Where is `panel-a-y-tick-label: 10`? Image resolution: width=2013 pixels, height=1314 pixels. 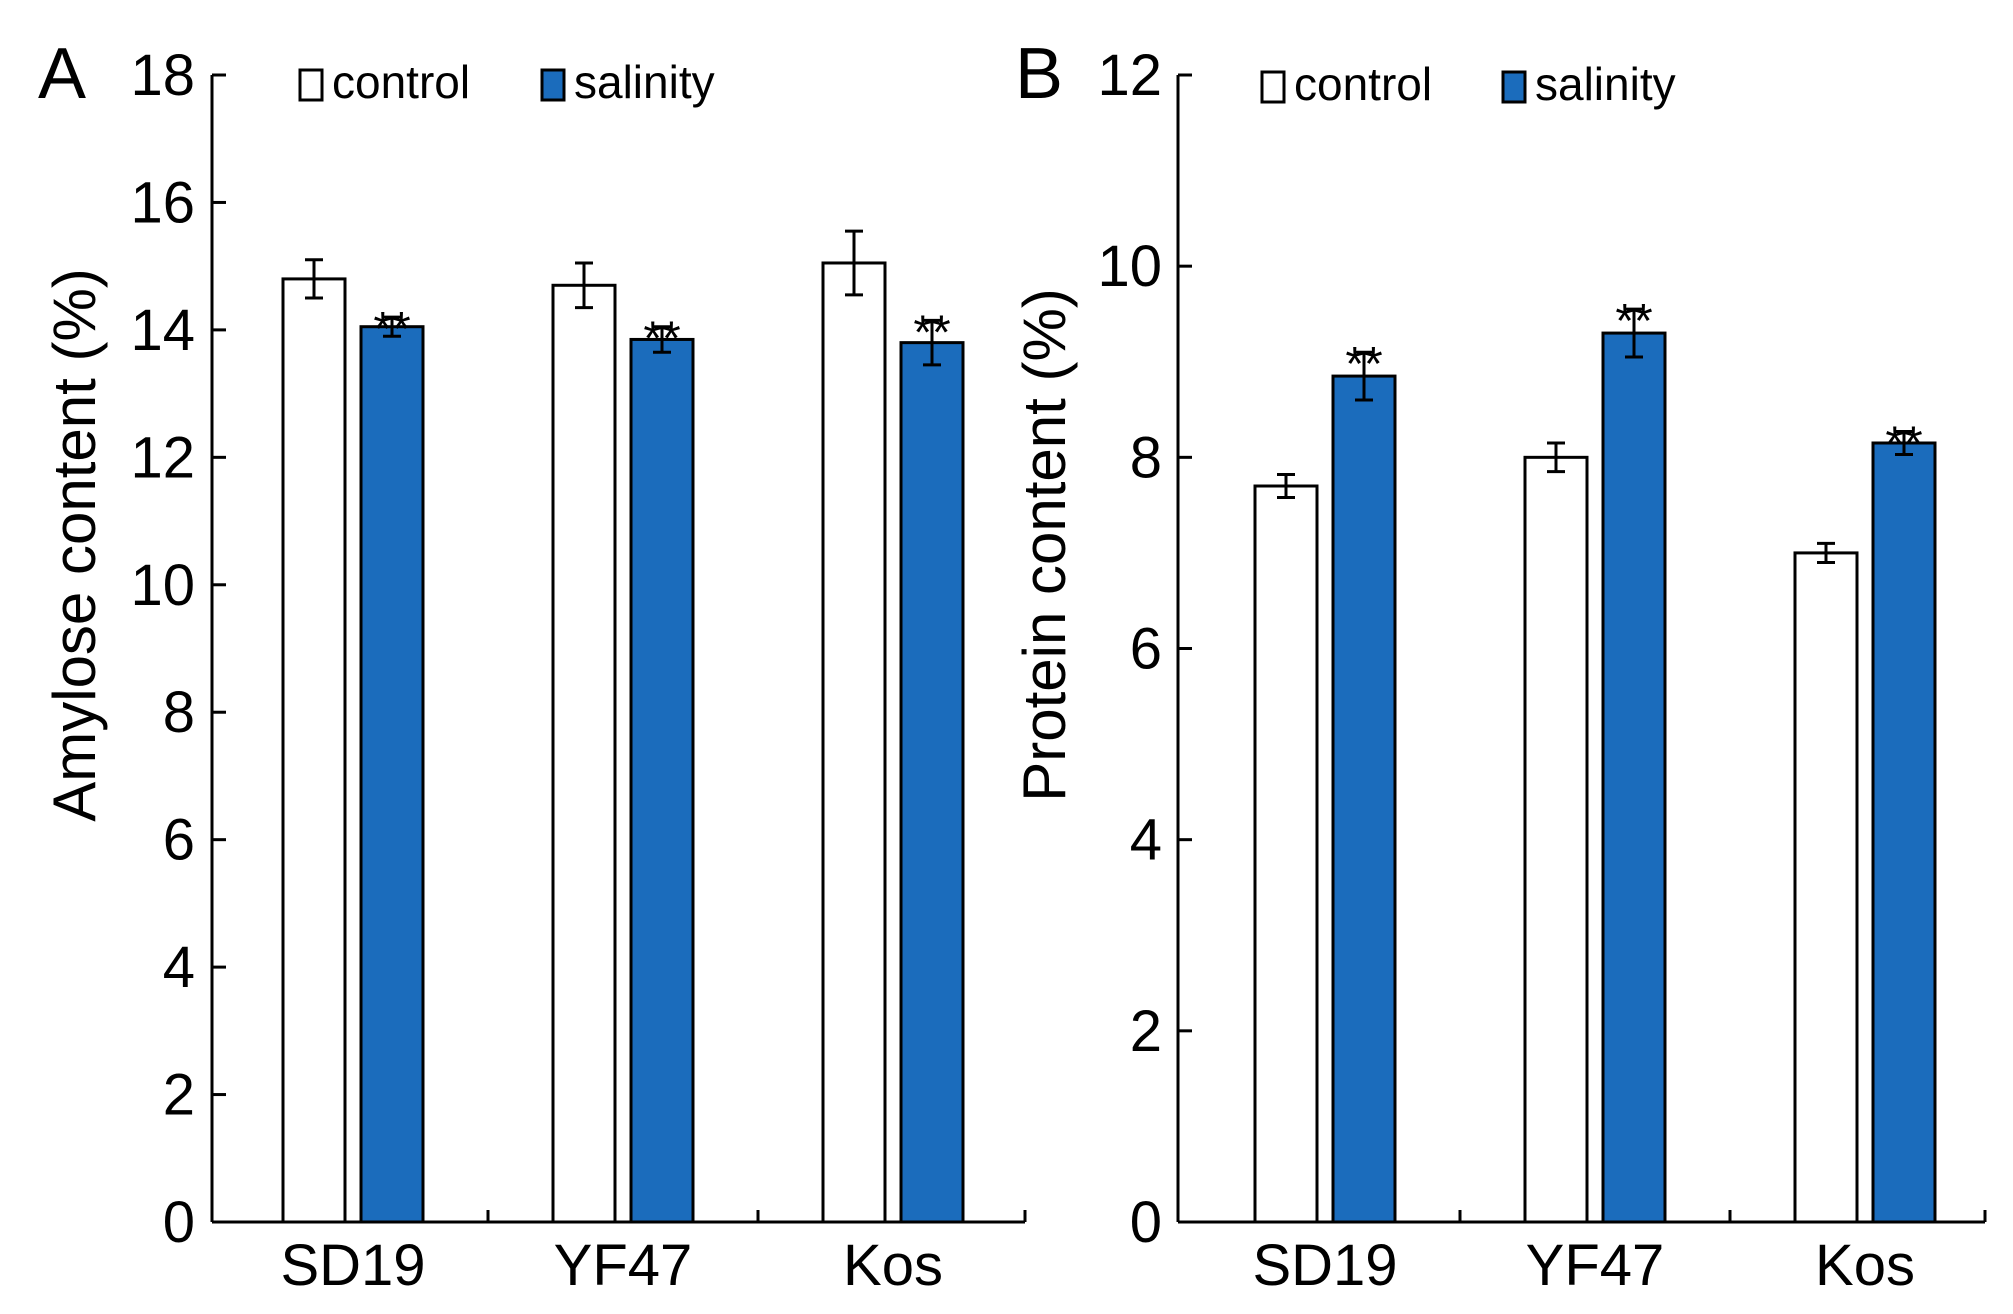 panel-a-y-tick-label: 10 is located at coordinates (162, 585).